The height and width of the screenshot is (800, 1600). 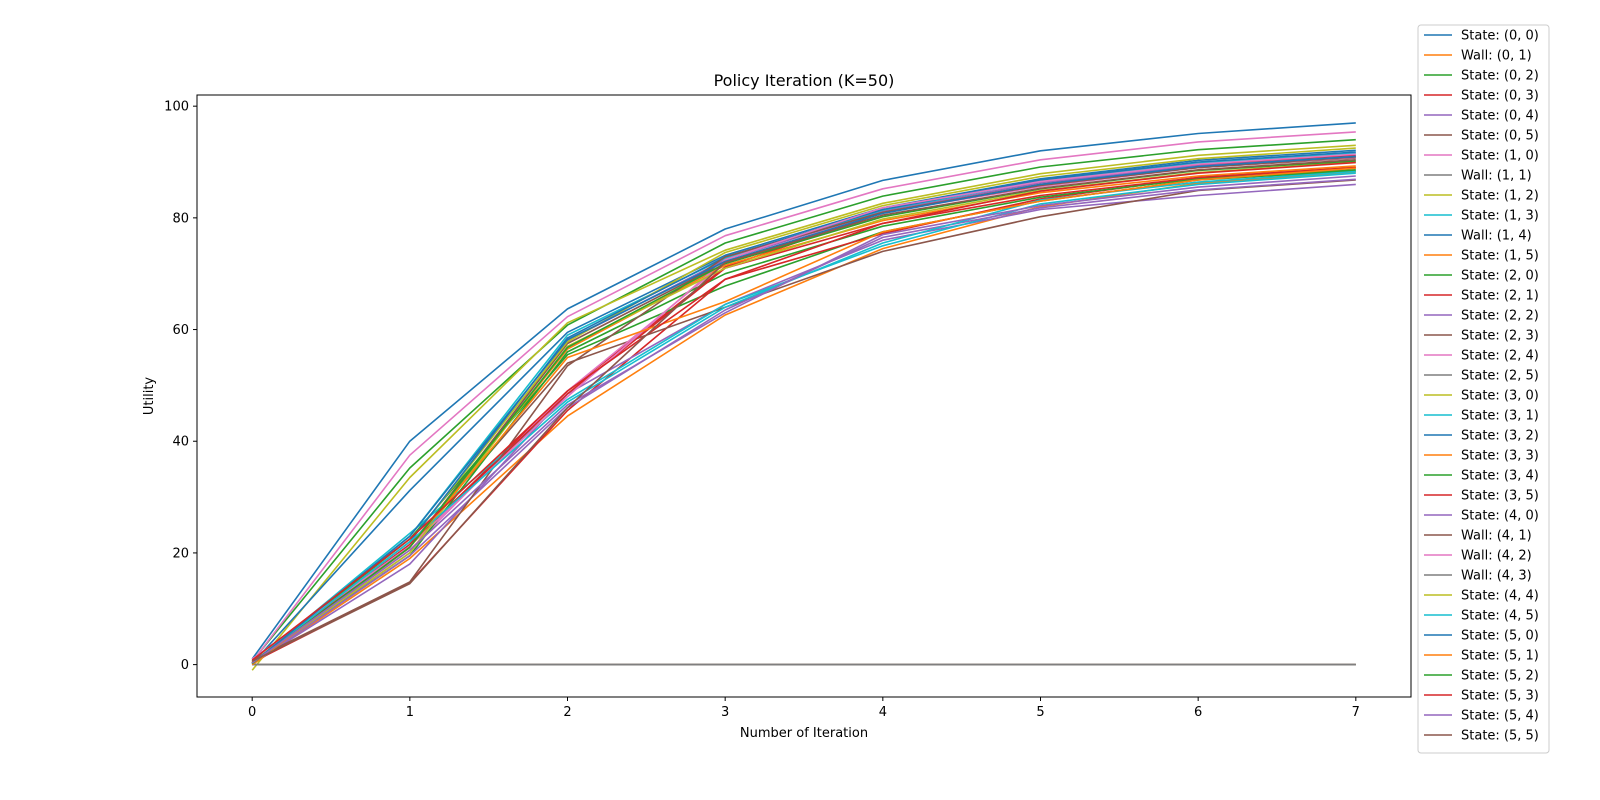 What do you see at coordinates (410, 712) in the screenshot?
I see `x-tick-label: 1` at bounding box center [410, 712].